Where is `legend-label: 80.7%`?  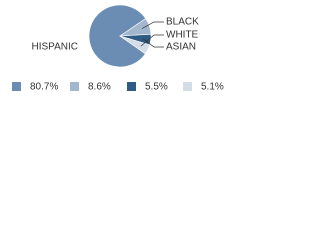
legend-label: 80.7% is located at coordinates (44, 87).